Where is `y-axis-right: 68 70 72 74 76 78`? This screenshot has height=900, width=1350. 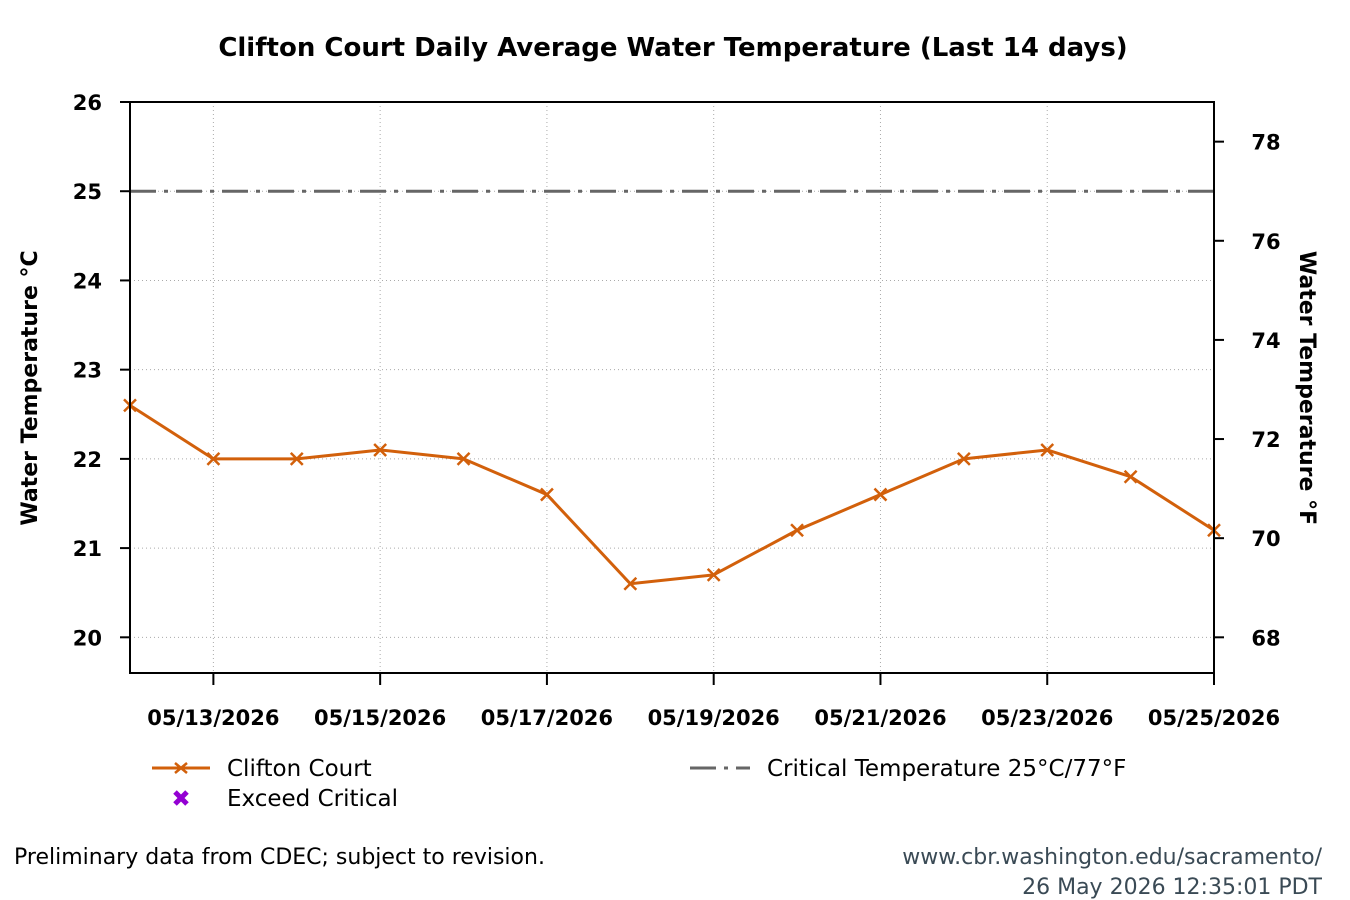
y-axis-right: 68 70 72 74 76 78 is located at coordinates (1247, 390).